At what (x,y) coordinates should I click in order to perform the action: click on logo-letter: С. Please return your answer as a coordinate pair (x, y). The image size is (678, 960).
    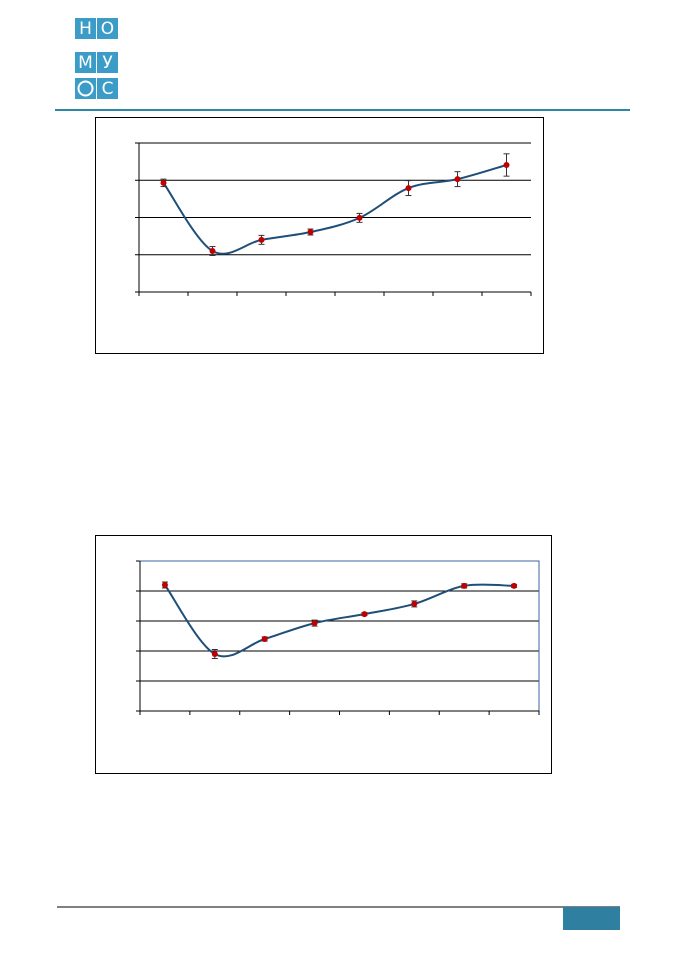
    Looking at the image, I should click on (108, 89).